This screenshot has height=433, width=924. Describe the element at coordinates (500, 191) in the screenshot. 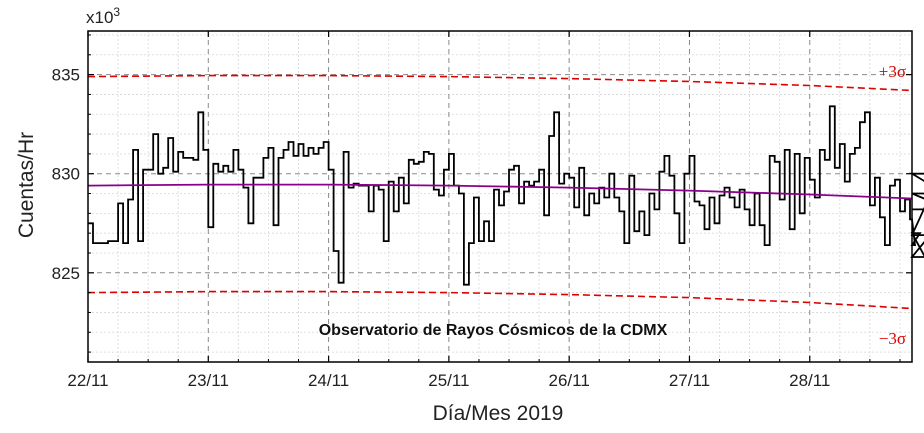

I see `mean-trend-line` at that location.